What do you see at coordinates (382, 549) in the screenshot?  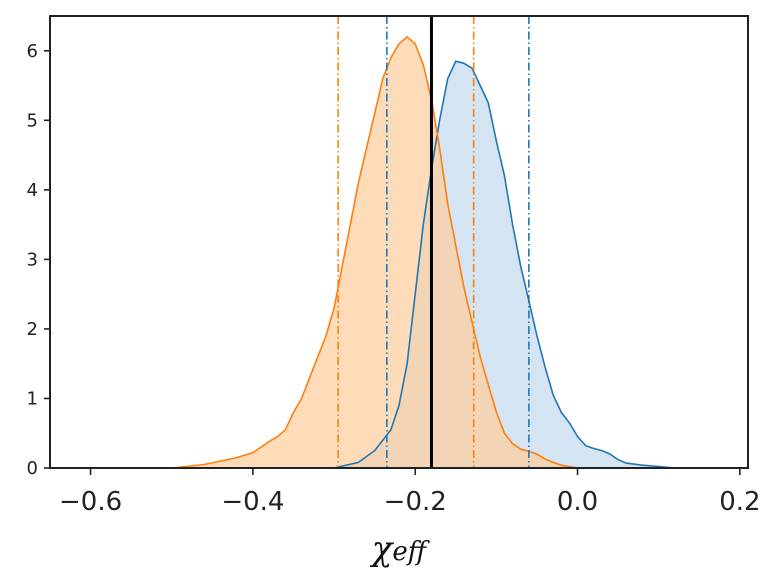 I see `x-axis-label-main: χ` at bounding box center [382, 549].